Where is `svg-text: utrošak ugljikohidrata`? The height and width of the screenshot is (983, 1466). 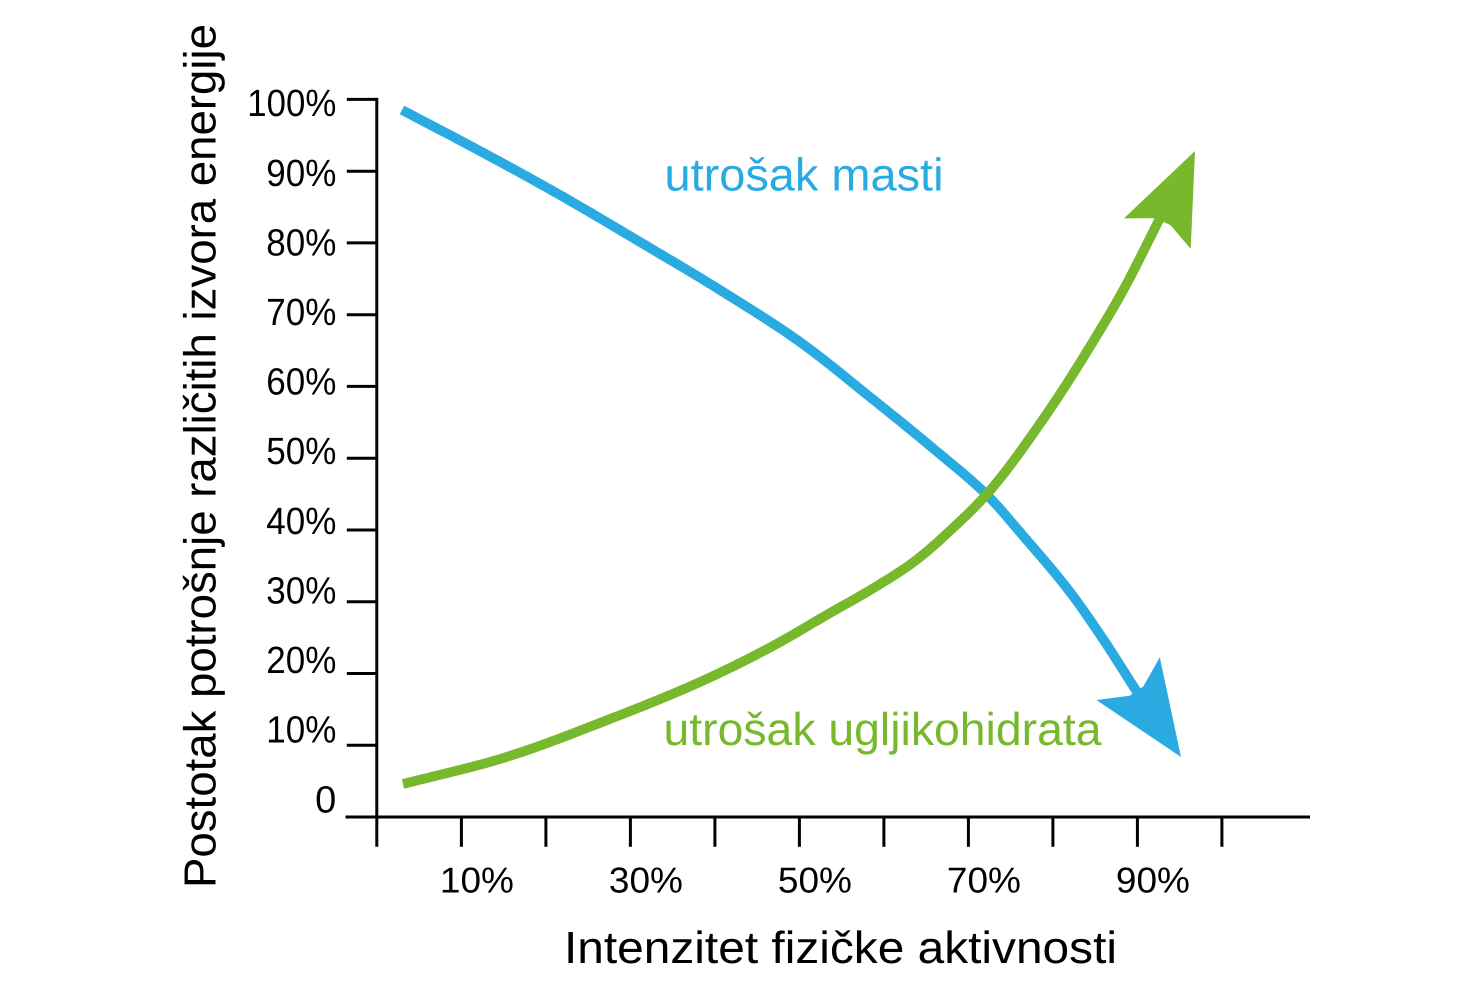
svg-text: utrošak ugljikohidrata is located at coordinates (883, 729).